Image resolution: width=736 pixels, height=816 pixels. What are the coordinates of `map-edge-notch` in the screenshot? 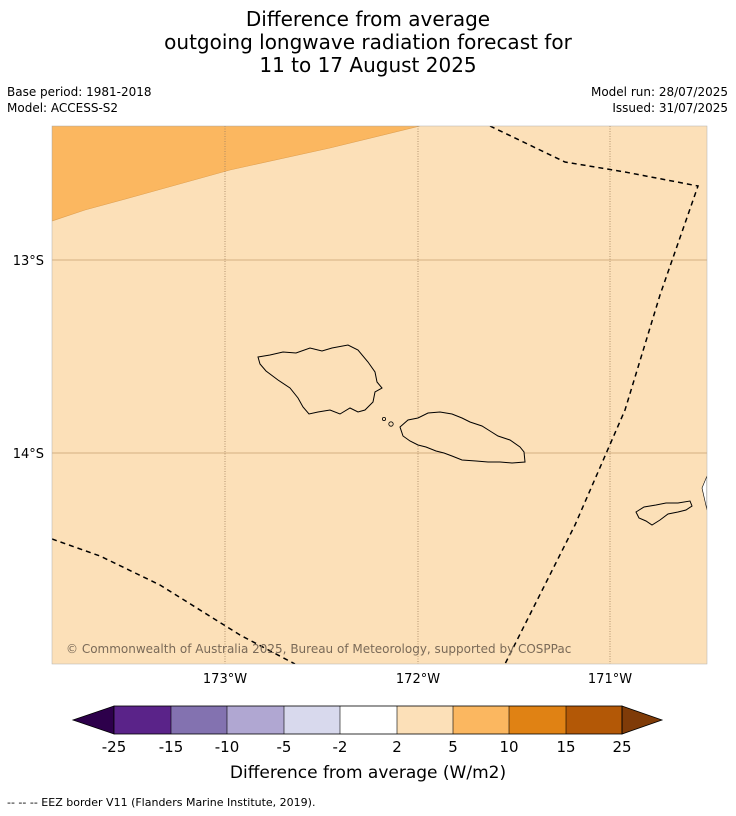 It's located at (704, 493).